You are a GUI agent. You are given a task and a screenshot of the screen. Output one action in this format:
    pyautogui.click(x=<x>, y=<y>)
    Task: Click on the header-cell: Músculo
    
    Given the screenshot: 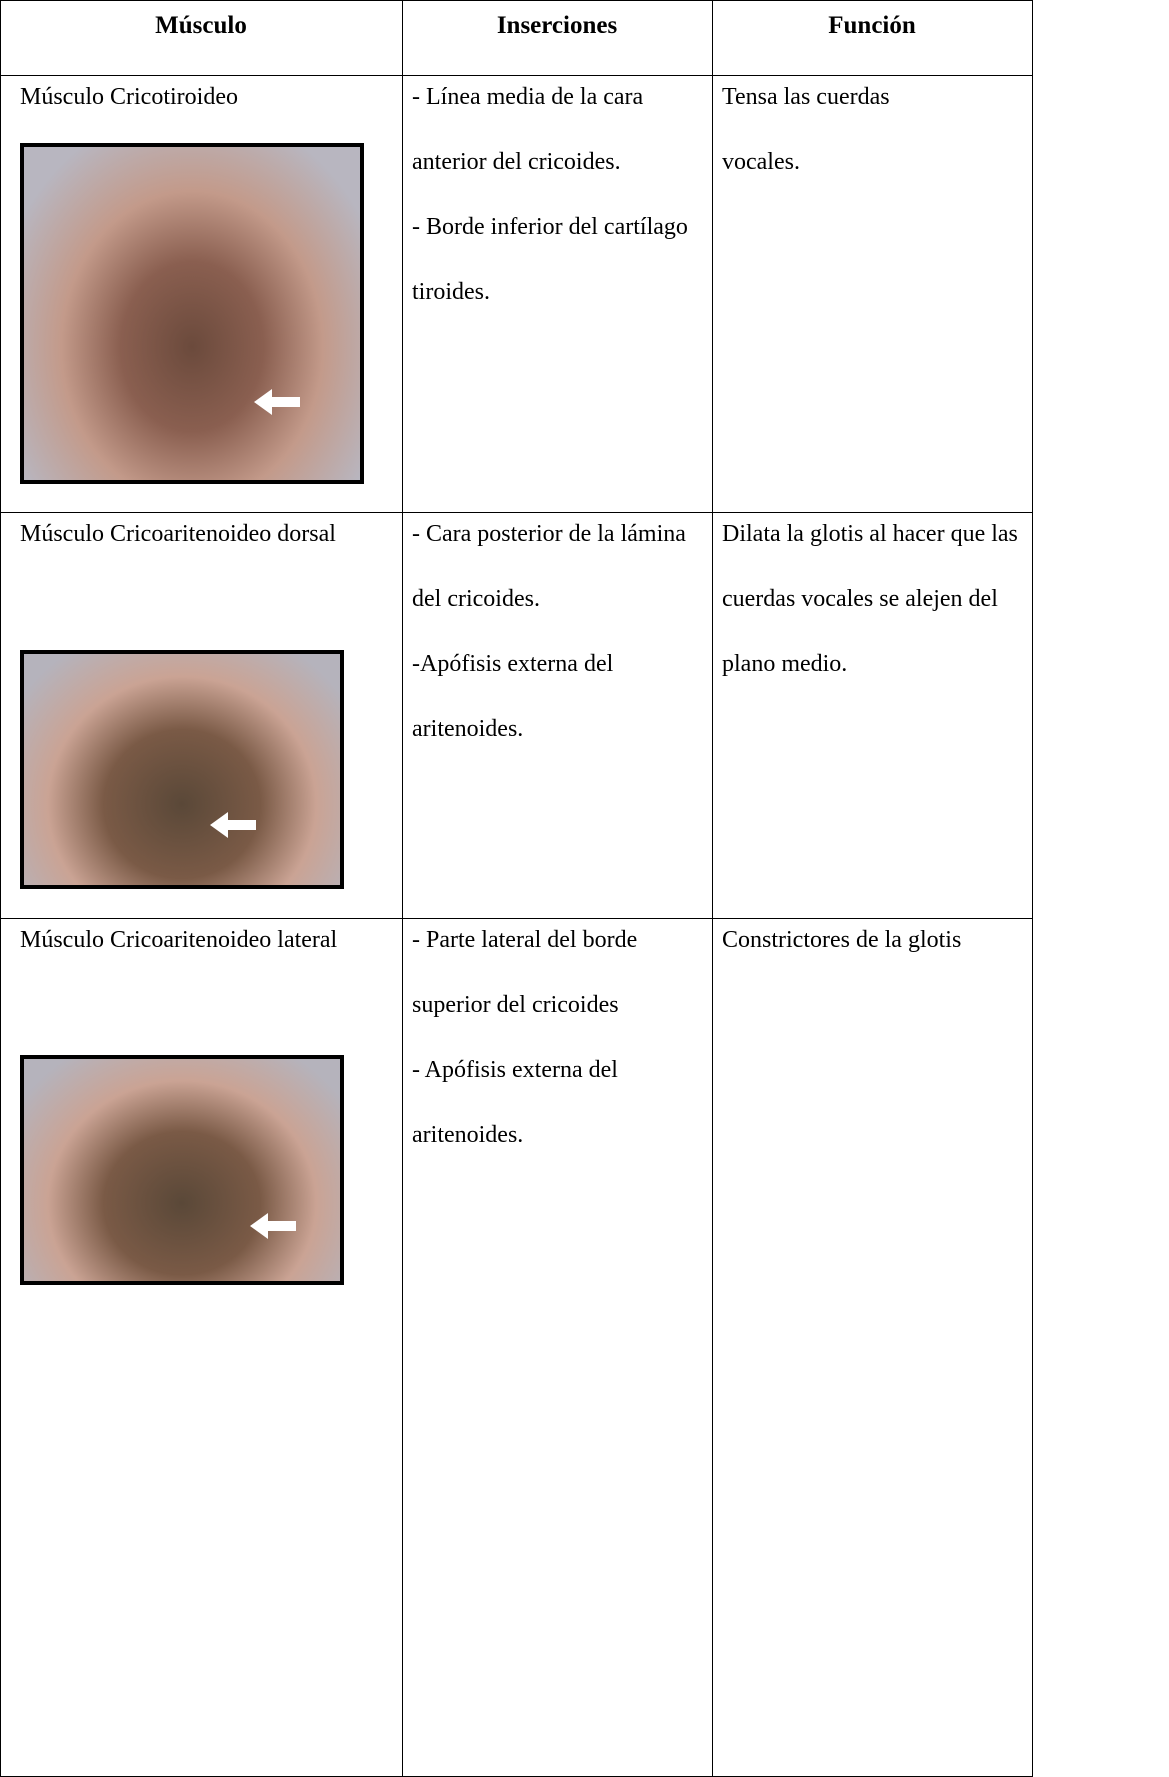 What is the action you would take?
    pyautogui.click(x=201, y=25)
    